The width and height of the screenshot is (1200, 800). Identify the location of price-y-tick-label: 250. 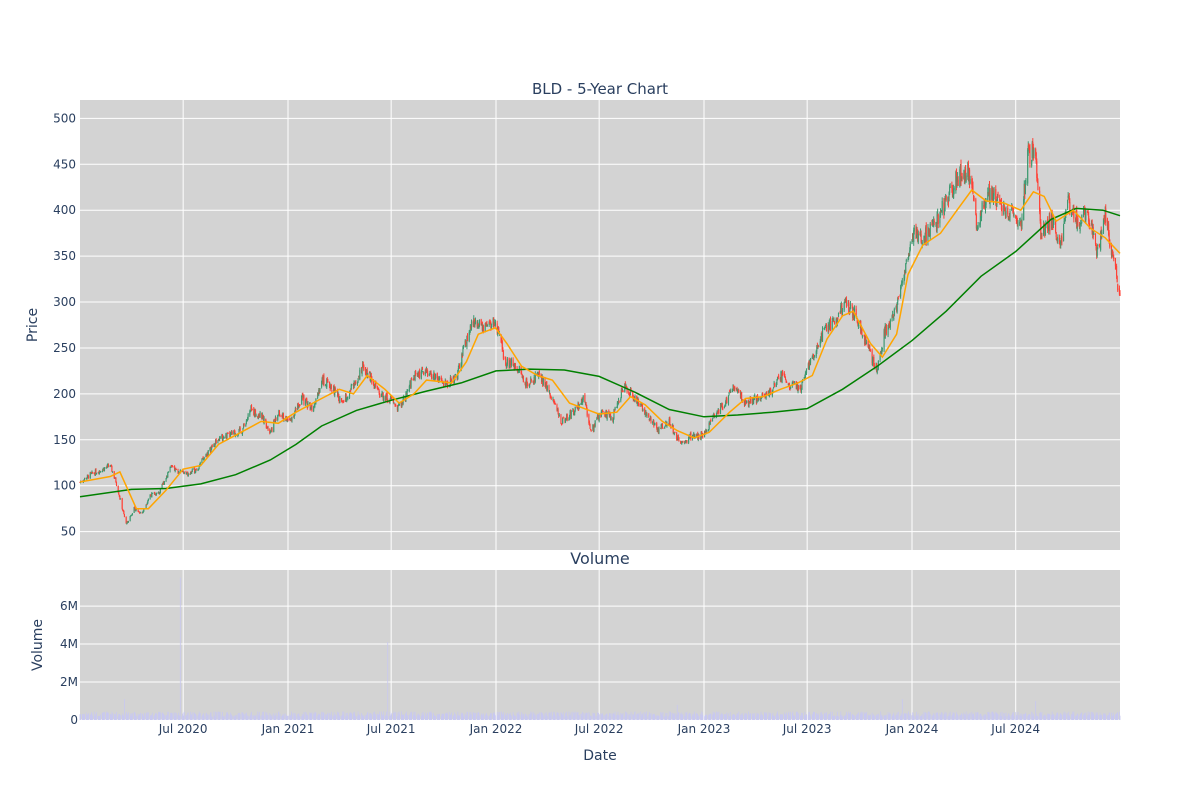
(64, 348).